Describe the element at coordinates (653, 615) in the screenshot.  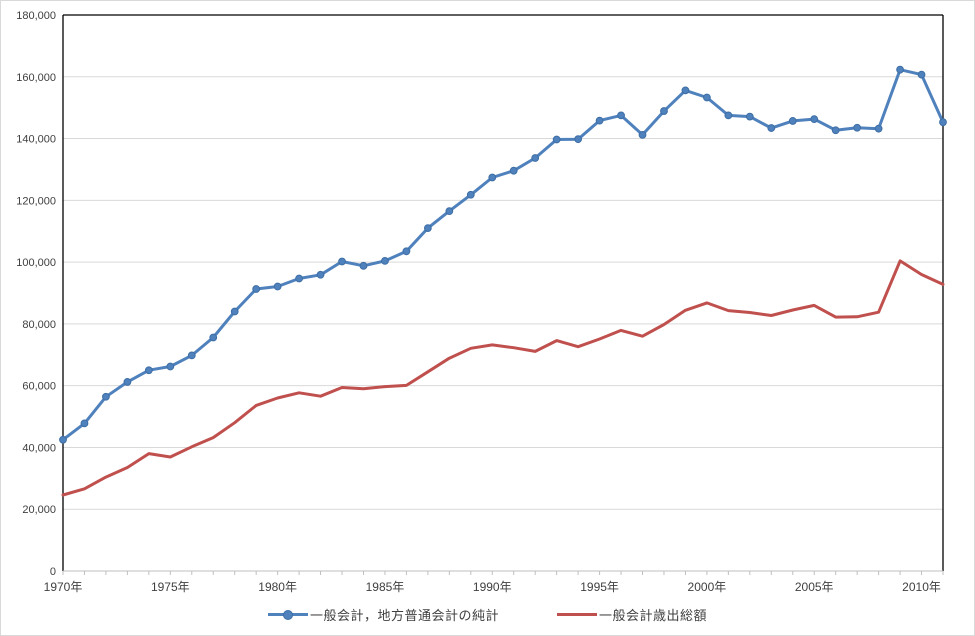
I see `legend-label-general-account: 一般会計歳出総額` at that location.